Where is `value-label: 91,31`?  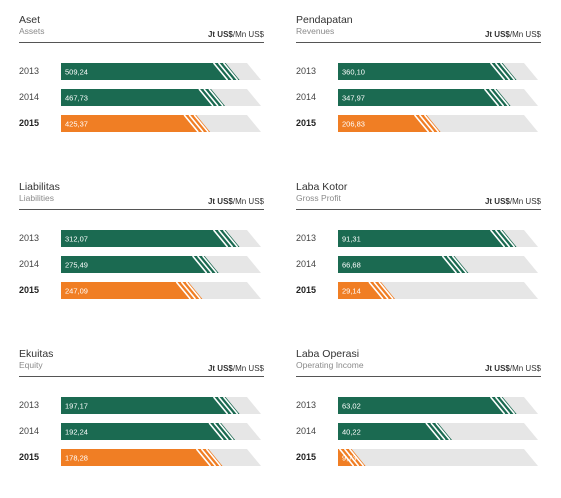 value-label: 91,31 is located at coordinates (351, 239).